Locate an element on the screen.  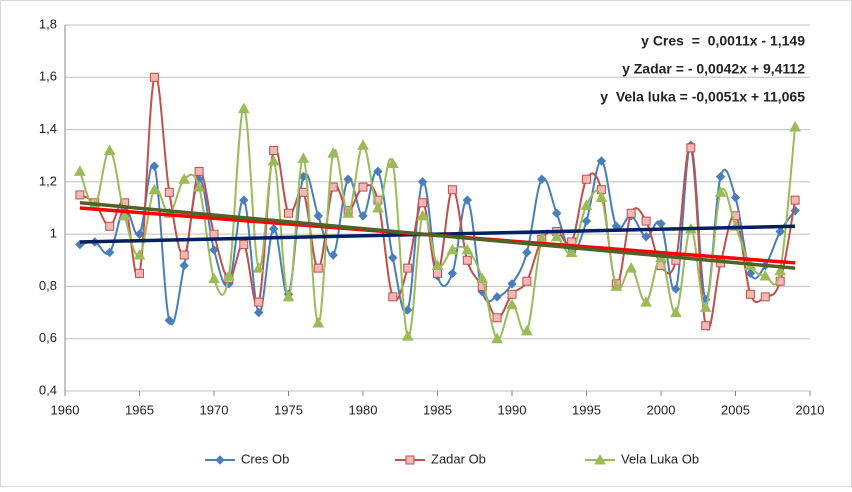
y-tick-label: 0,8 is located at coordinates (48, 285).